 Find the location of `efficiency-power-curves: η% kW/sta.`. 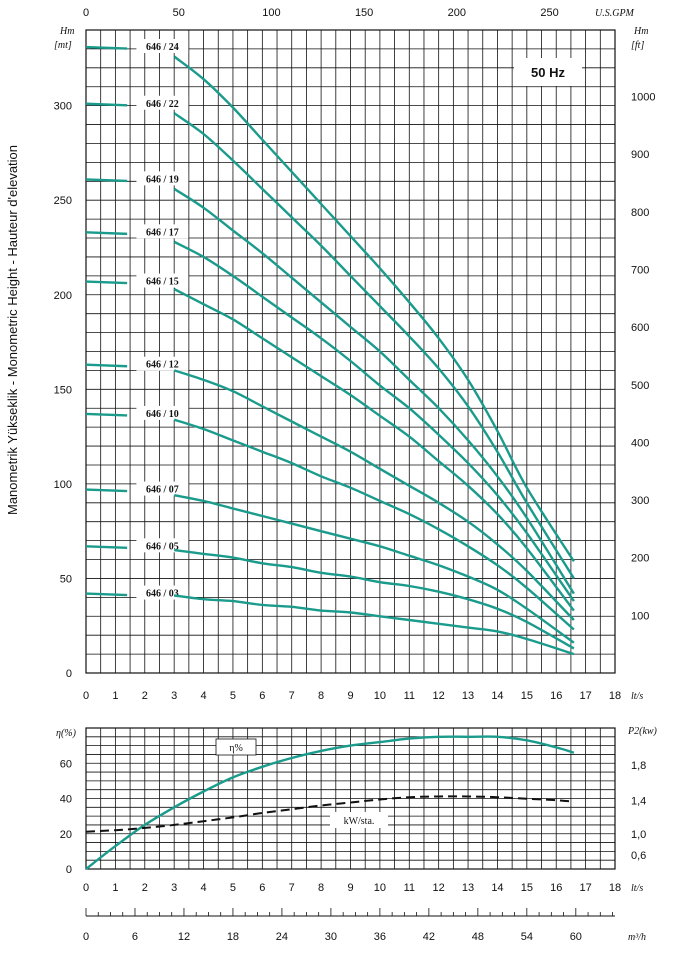

efficiency-power-curves: η% kW/sta. is located at coordinates (330, 802).